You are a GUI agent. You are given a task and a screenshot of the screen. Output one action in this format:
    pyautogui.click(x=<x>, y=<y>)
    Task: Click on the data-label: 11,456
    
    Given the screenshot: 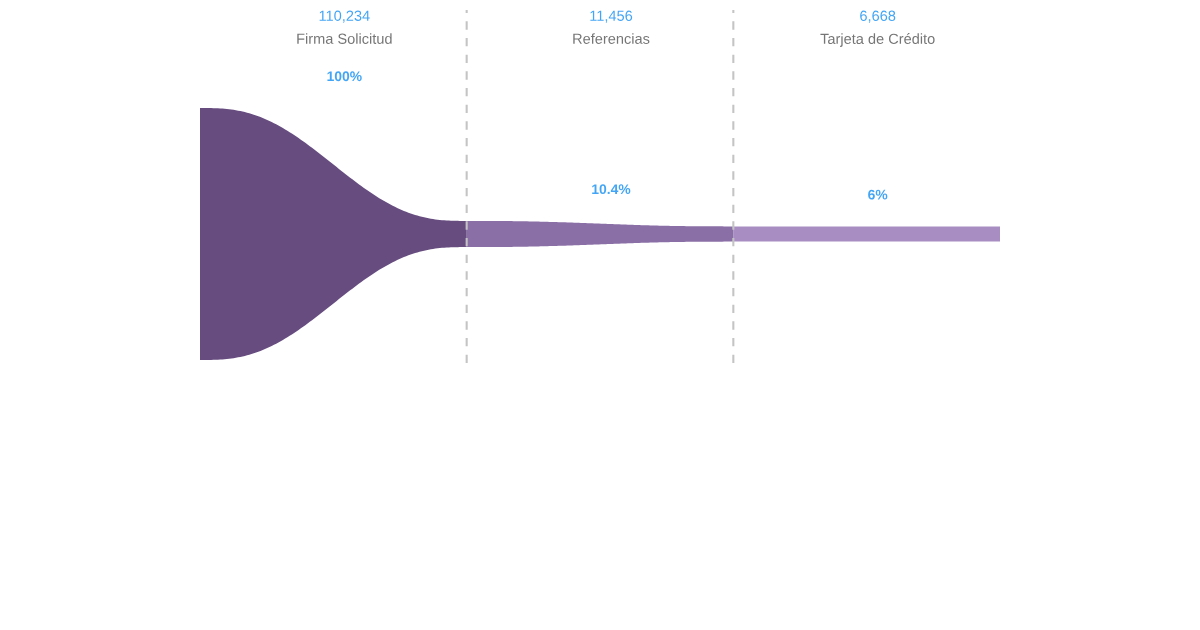 What is the action you would take?
    pyautogui.click(x=611, y=16)
    